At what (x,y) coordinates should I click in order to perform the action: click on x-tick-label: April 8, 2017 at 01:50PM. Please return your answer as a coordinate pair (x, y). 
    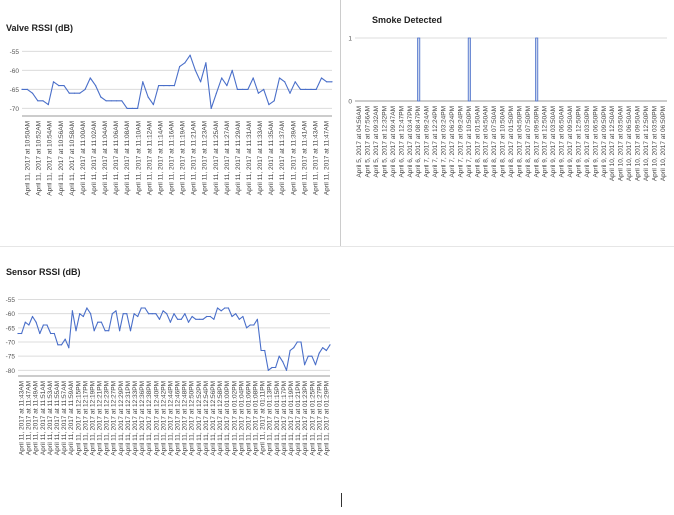
    Looking at the image, I should click on (511, 142).